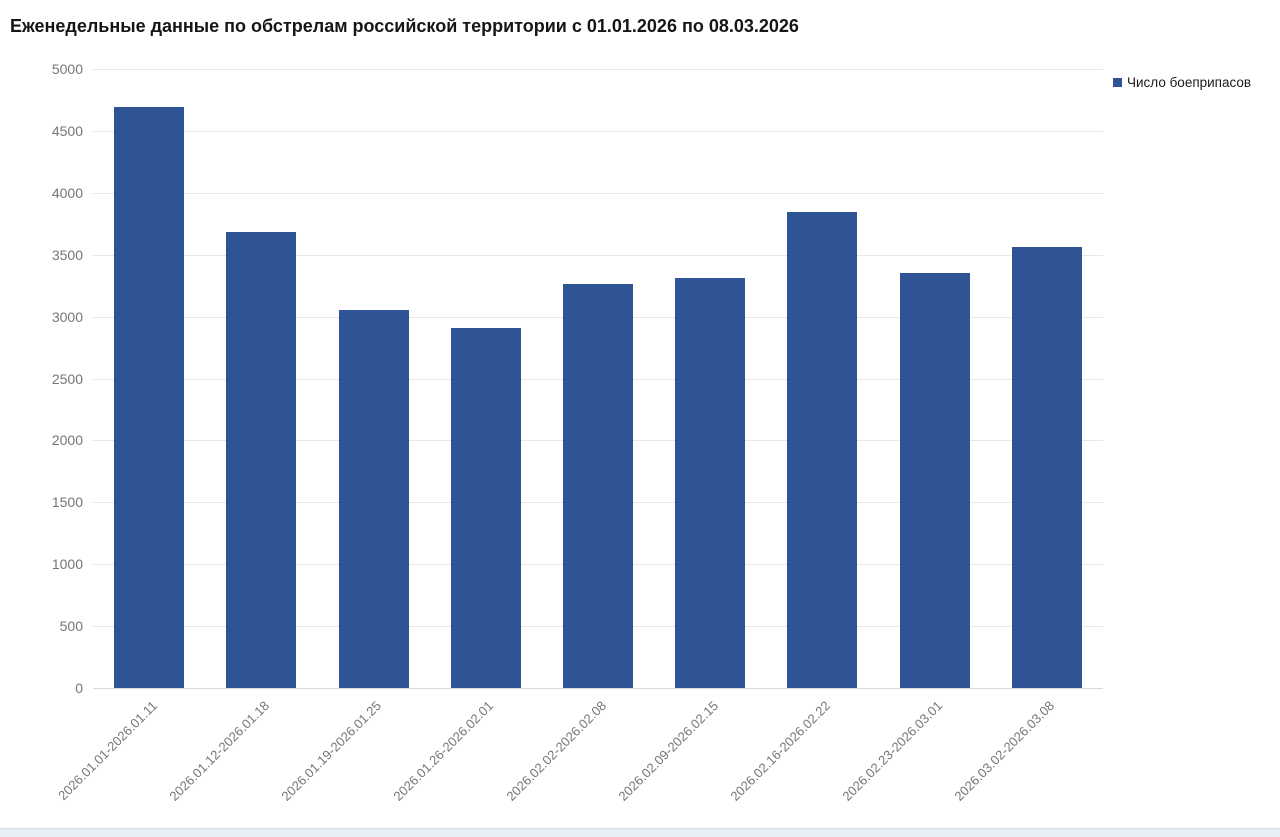 This screenshot has height=837, width=1280. What do you see at coordinates (598, 485) in the screenshot?
I see `bar-2026.02.02-2026.02.08` at bounding box center [598, 485].